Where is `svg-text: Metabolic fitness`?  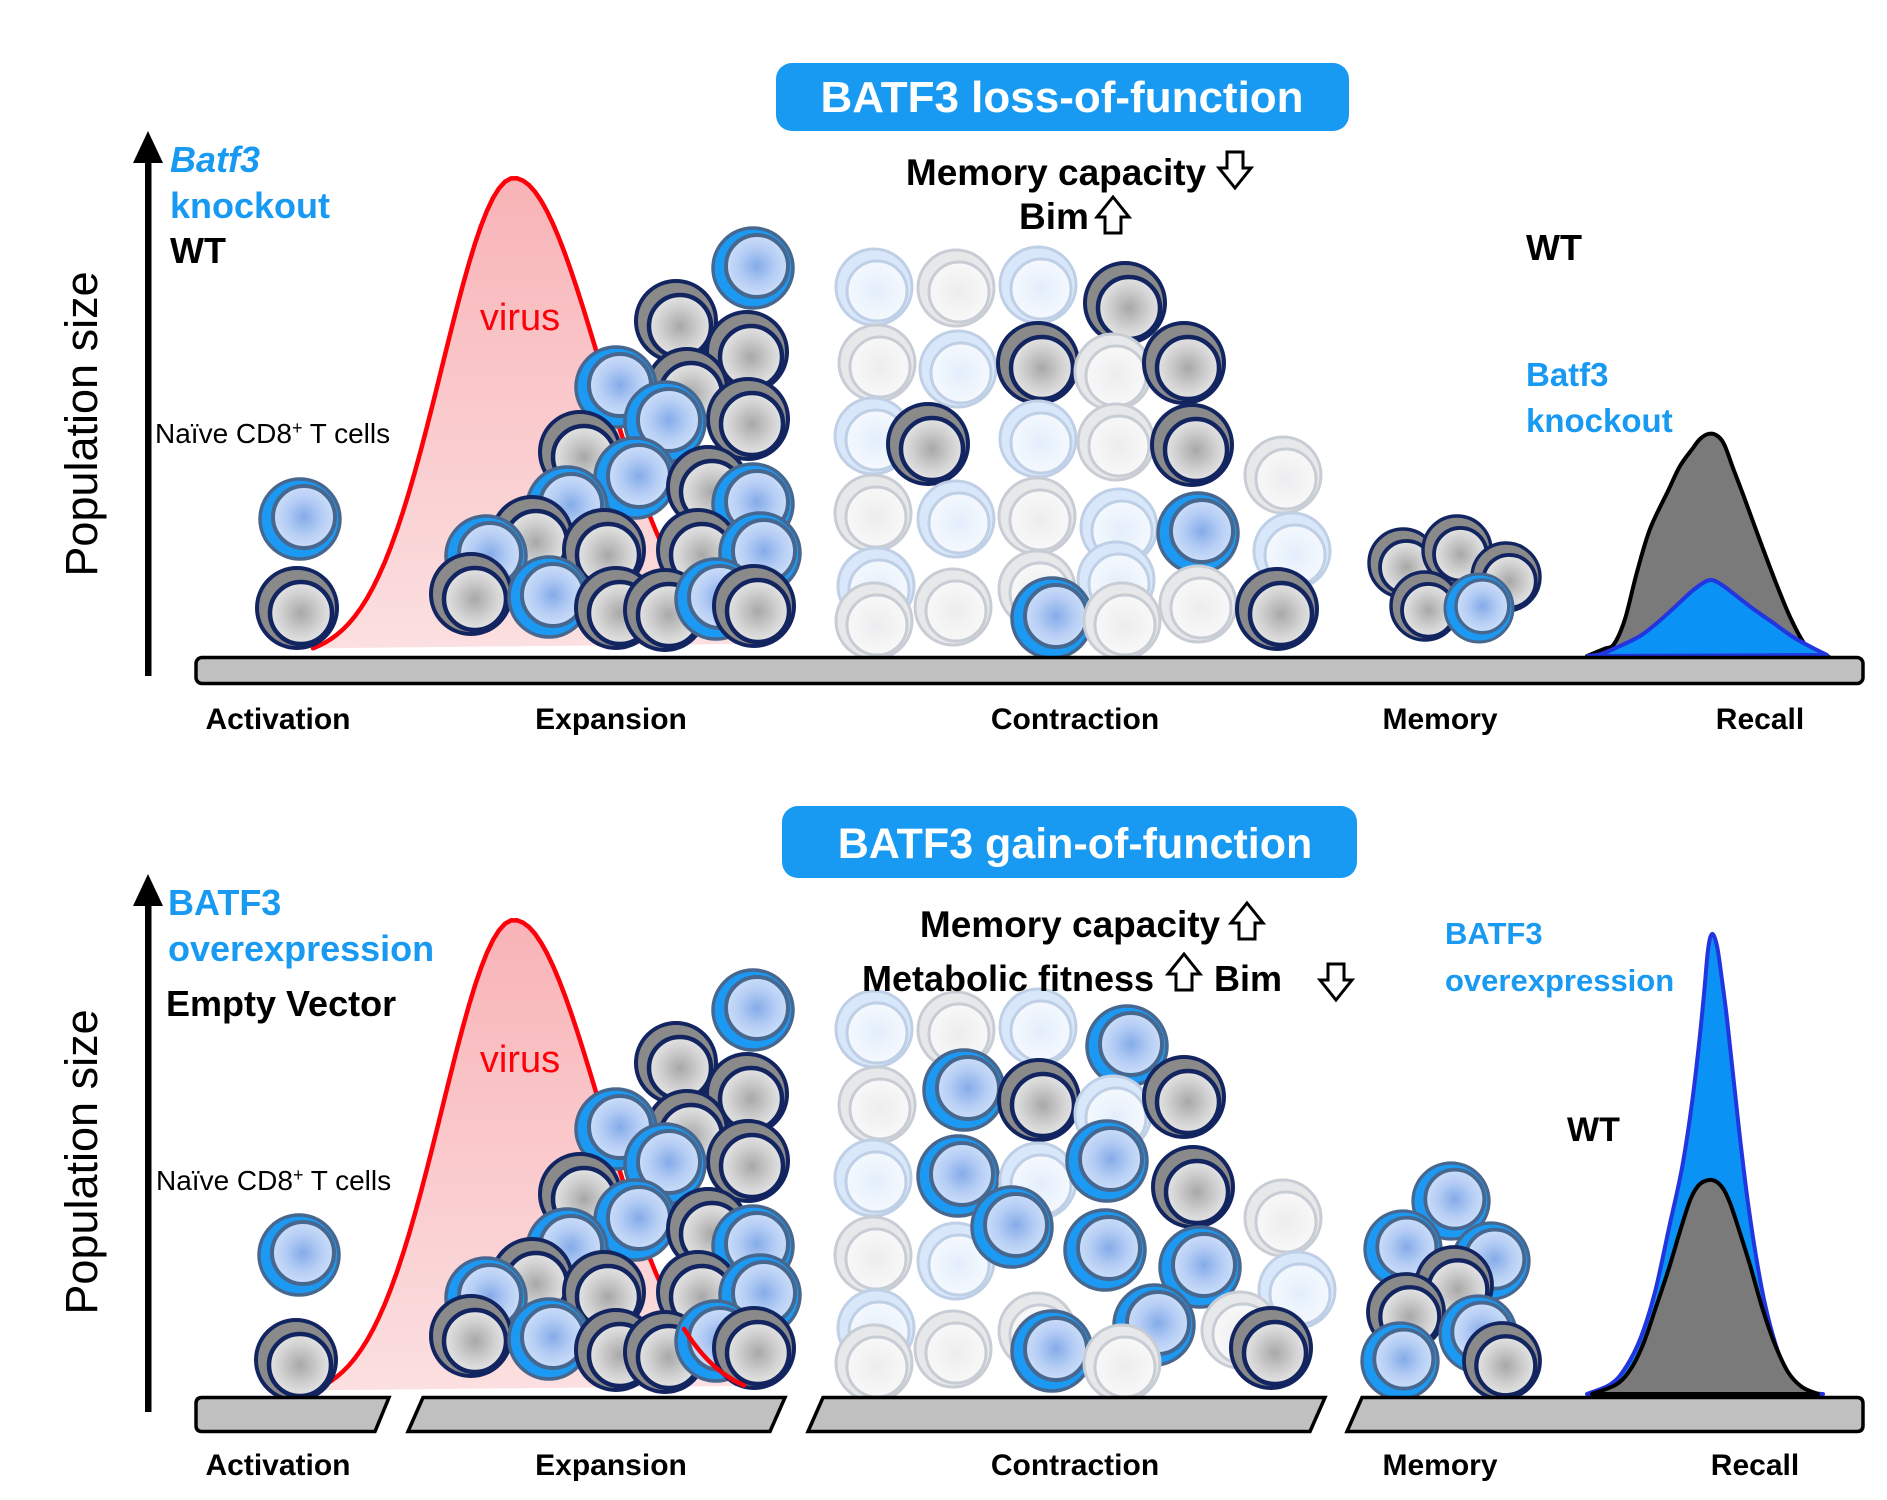
svg-text: Metabolic fitness is located at coordinates (1008, 978).